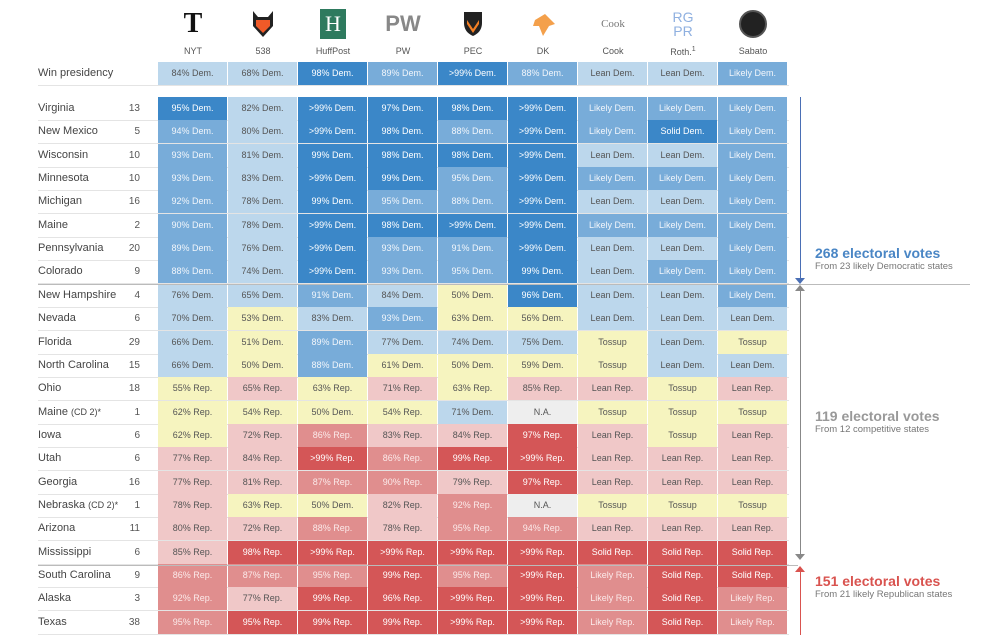  What do you see at coordinates (192, 318) in the screenshot?
I see `forecast-cell: 70% Dem.` at bounding box center [192, 318].